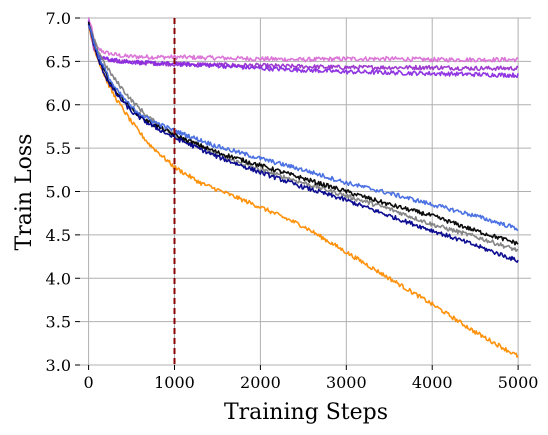  What do you see at coordinates (306, 412) in the screenshot?
I see `x-axis-title: Training Steps` at bounding box center [306, 412].